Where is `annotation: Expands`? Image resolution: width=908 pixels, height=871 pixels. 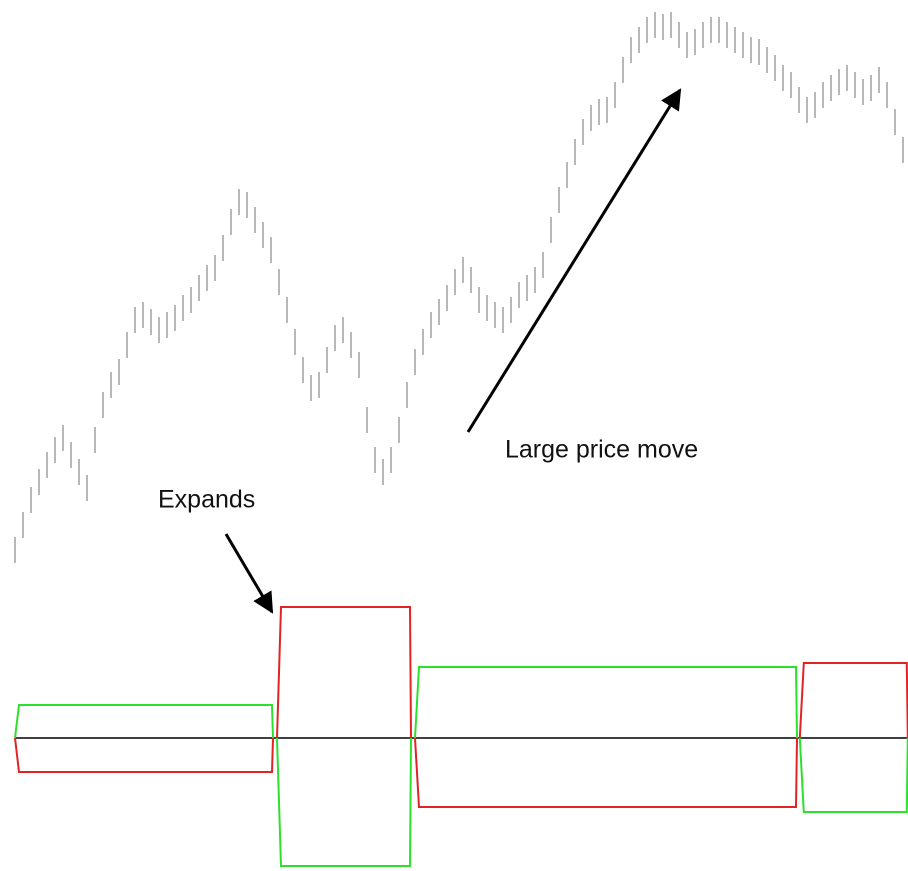 annotation: Expands is located at coordinates (206, 500).